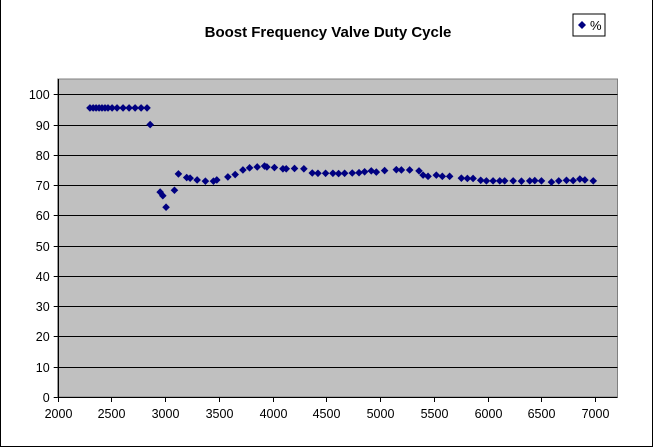  Describe the element at coordinates (43, 126) in the screenshot. I see `y-tick-label: 90` at that location.